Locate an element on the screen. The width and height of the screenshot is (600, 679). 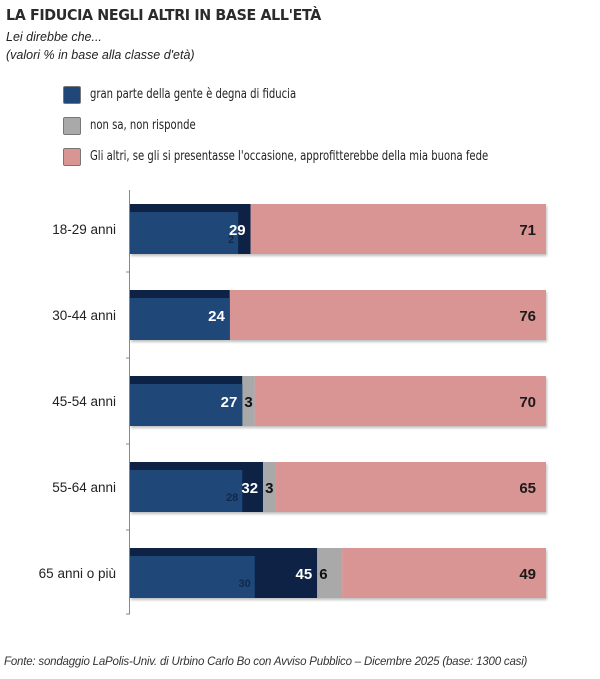
data-label-trust: 29 is located at coordinates (237, 230).